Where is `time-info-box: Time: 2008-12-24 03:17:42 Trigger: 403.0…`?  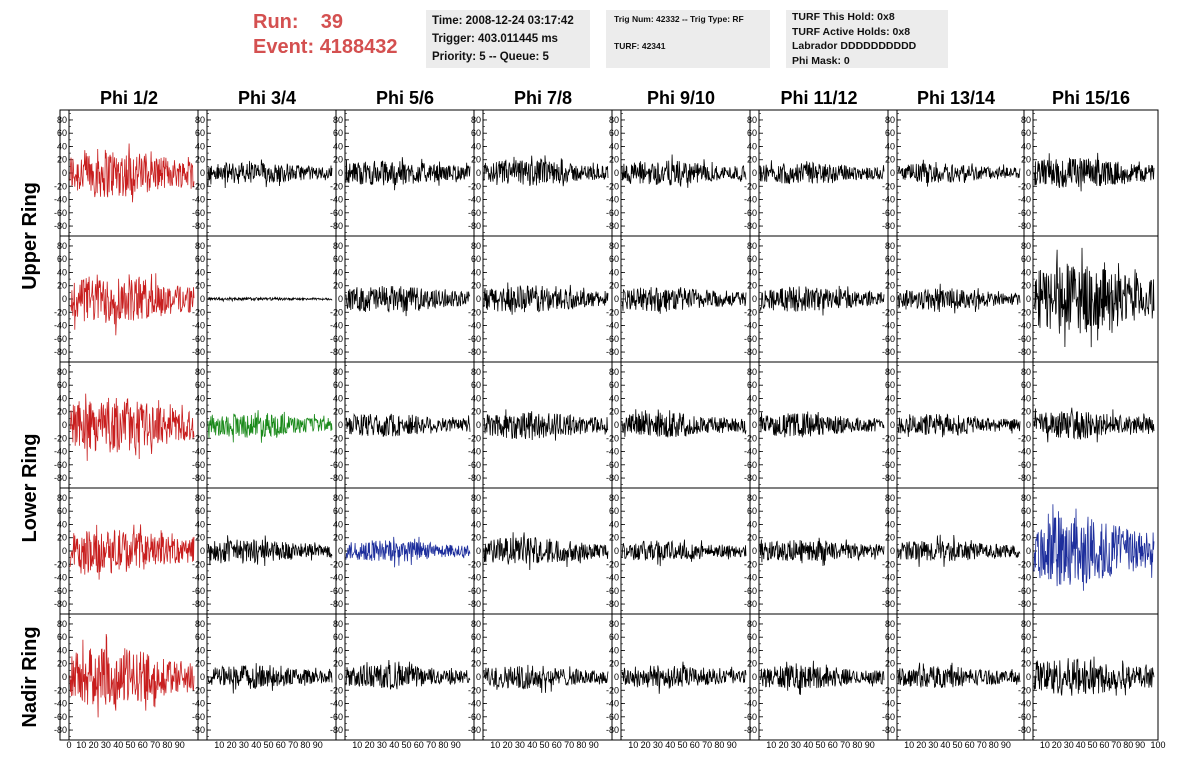
time-info-box: Time: 2008-12-24 03:17:42 Trigger: 403.0… is located at coordinates (508, 39).